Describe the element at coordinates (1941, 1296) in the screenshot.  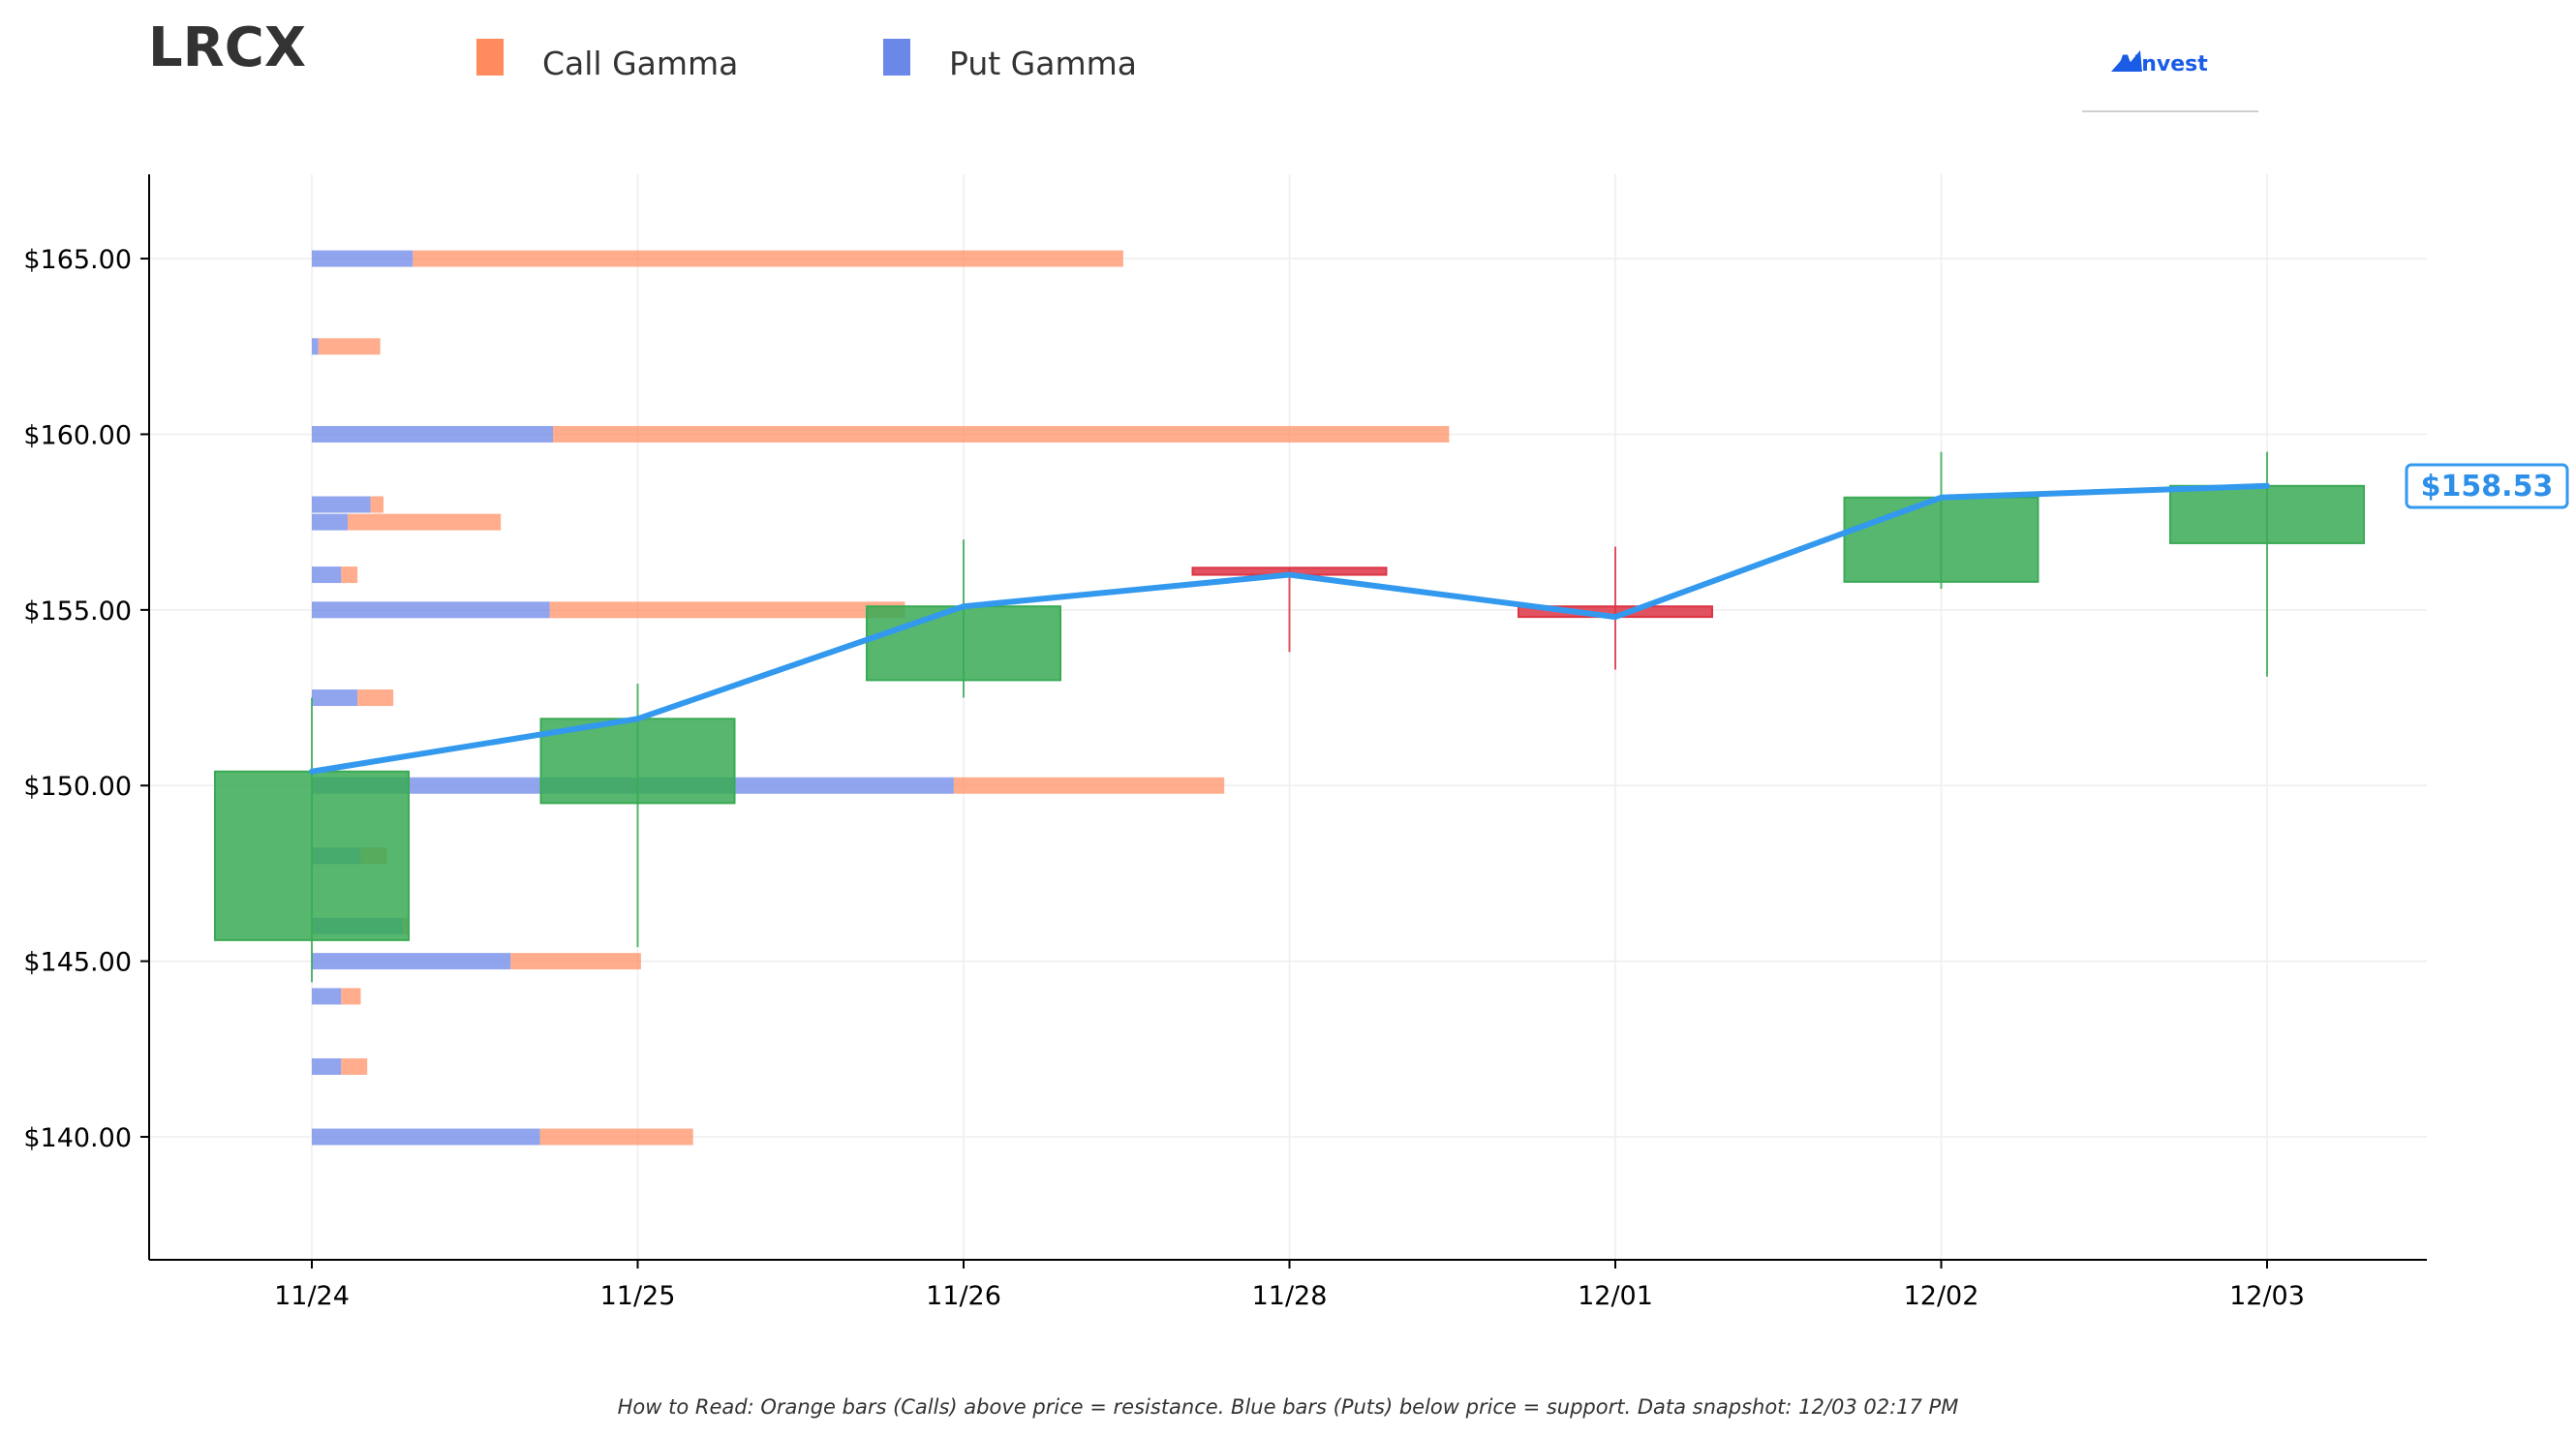
I see `x-tick-label: 12/02` at that location.